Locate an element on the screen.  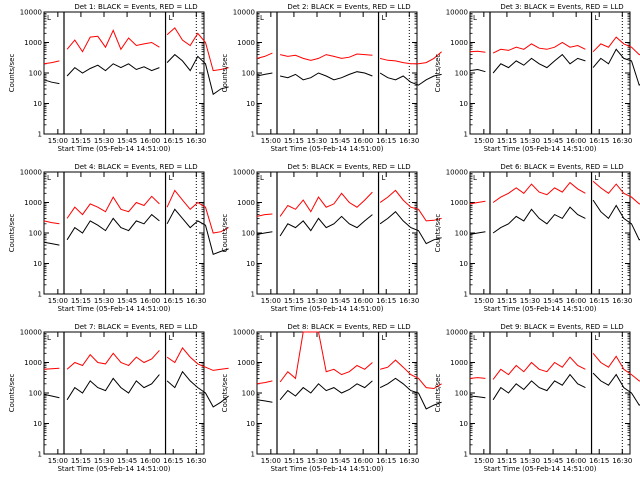
chart-title: Det 8: BLACK = Events, RED = LLD is located at coordinates (348, 327).